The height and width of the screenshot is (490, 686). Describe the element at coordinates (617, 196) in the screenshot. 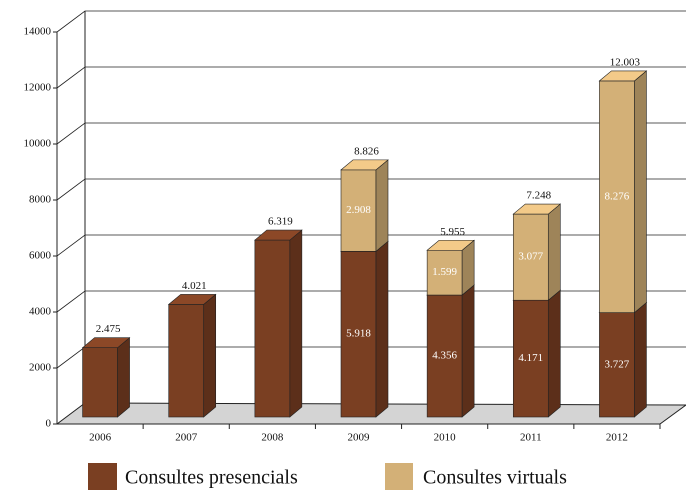

I see `value-label: 8.276` at that location.